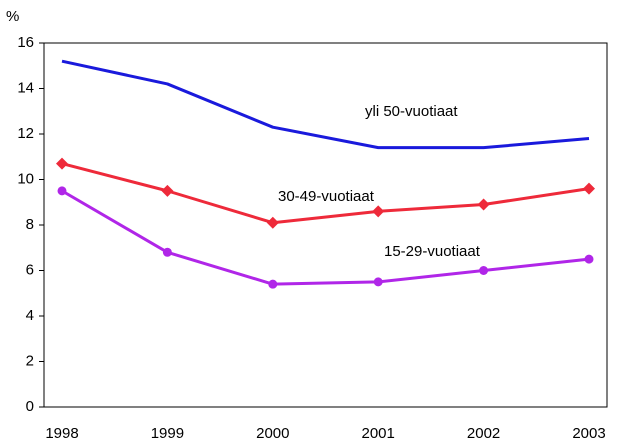 The width and height of the screenshot is (621, 443). I want to click on y-tick-label: 10, so click(25, 178).